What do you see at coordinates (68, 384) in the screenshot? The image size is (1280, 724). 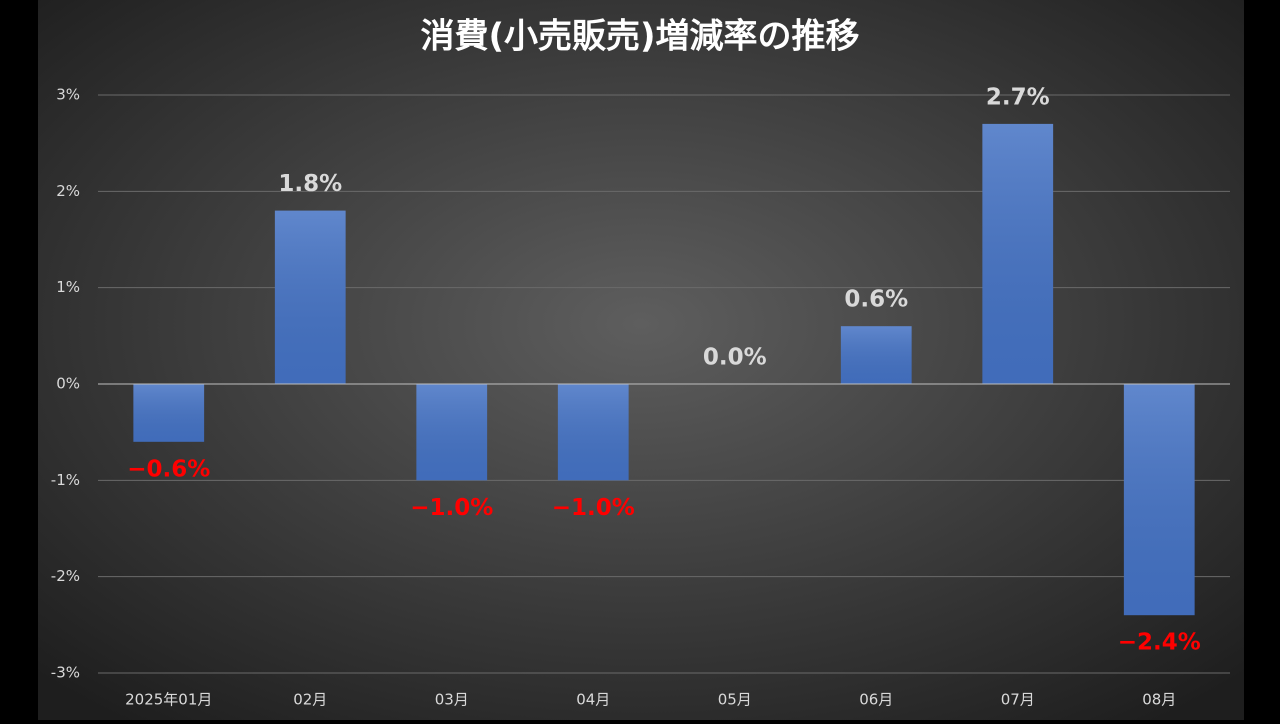 I see `y-tick-label: 0%` at bounding box center [68, 384].